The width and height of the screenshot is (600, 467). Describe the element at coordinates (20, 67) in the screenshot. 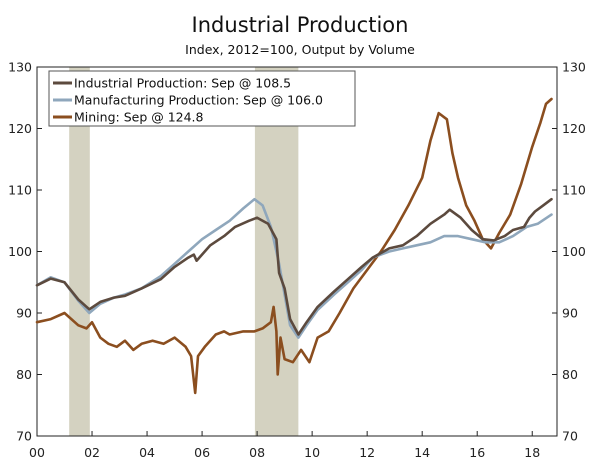

I see `y-tick-label-left: 130` at that location.